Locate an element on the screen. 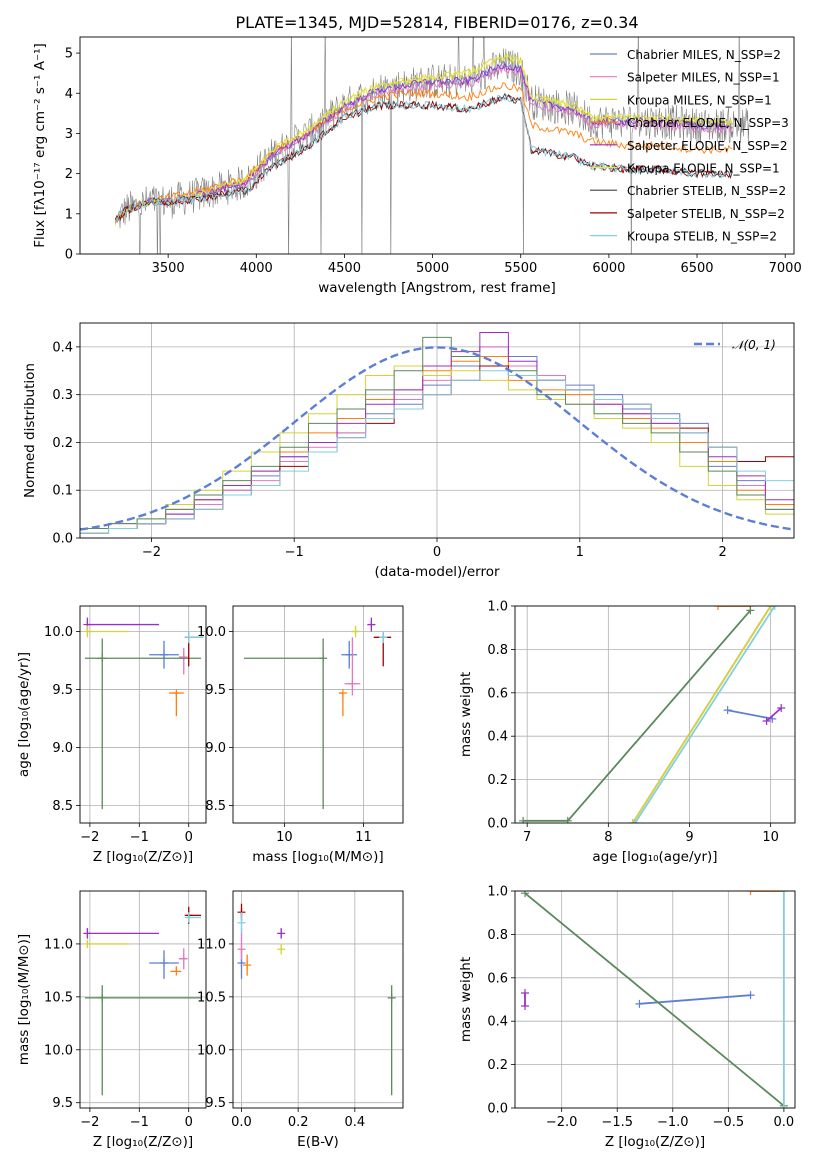 Image resolution: width=819 pixels, height=1170 pixels. x-axis-label: mass [log₁₀(M/M⊙)] is located at coordinates (317, 857).